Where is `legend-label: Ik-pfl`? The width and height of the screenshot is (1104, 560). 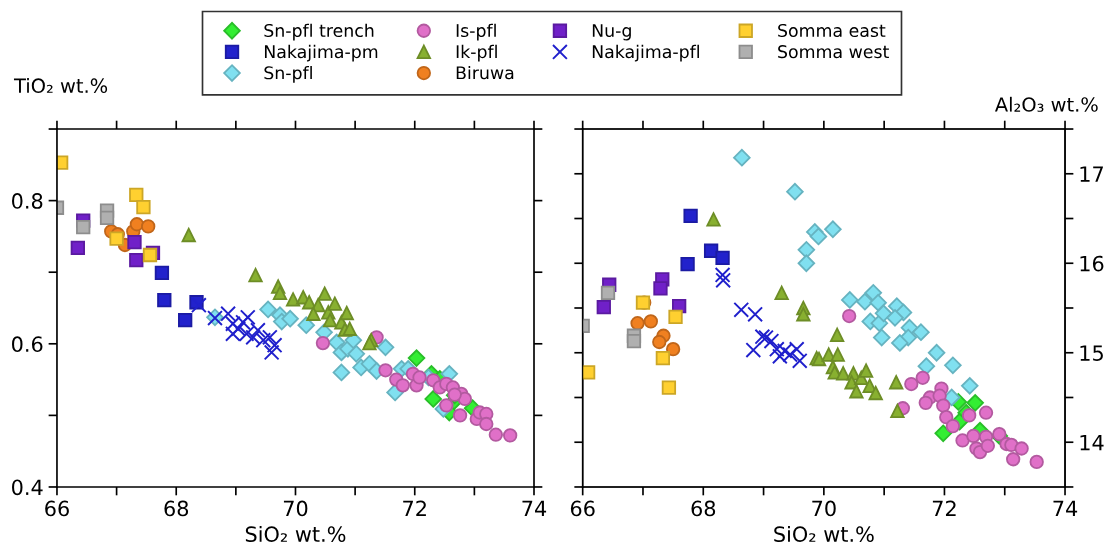 legend-label: Ik-pfl is located at coordinates (476, 53).